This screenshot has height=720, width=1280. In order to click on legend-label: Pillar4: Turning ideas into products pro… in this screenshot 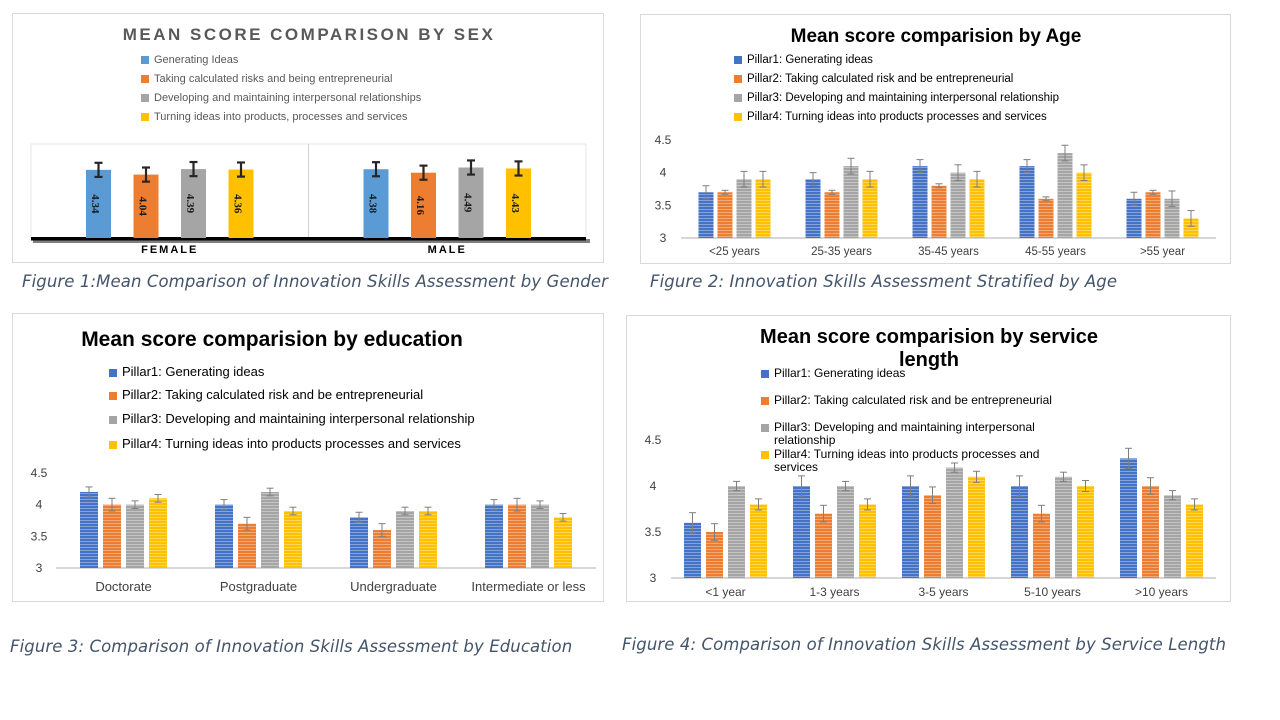, I will do `click(897, 117)`.